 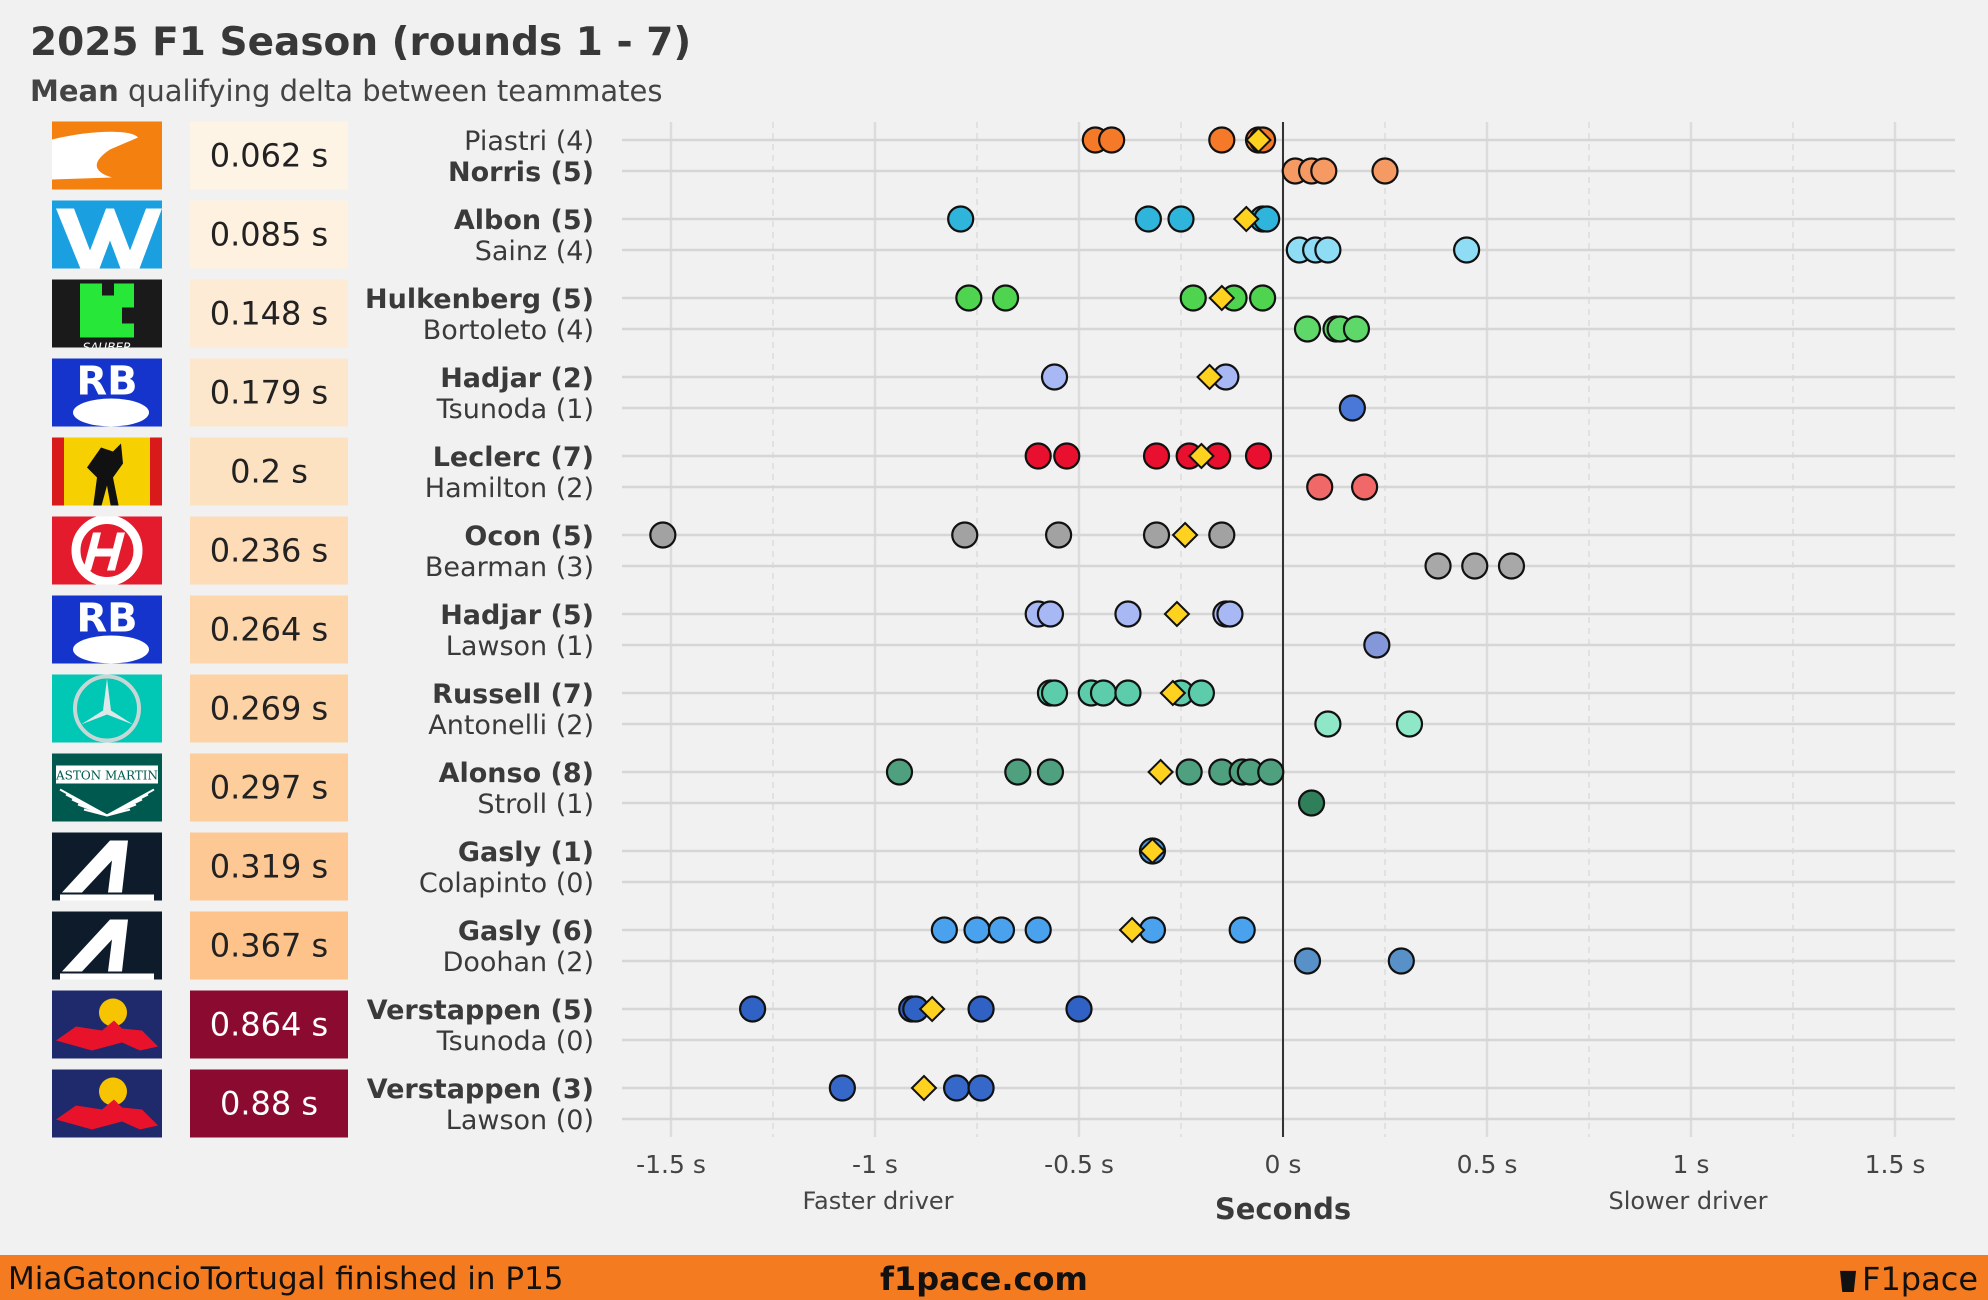 I want to click on driver-label: Lawson (1), so click(x=520, y=646).